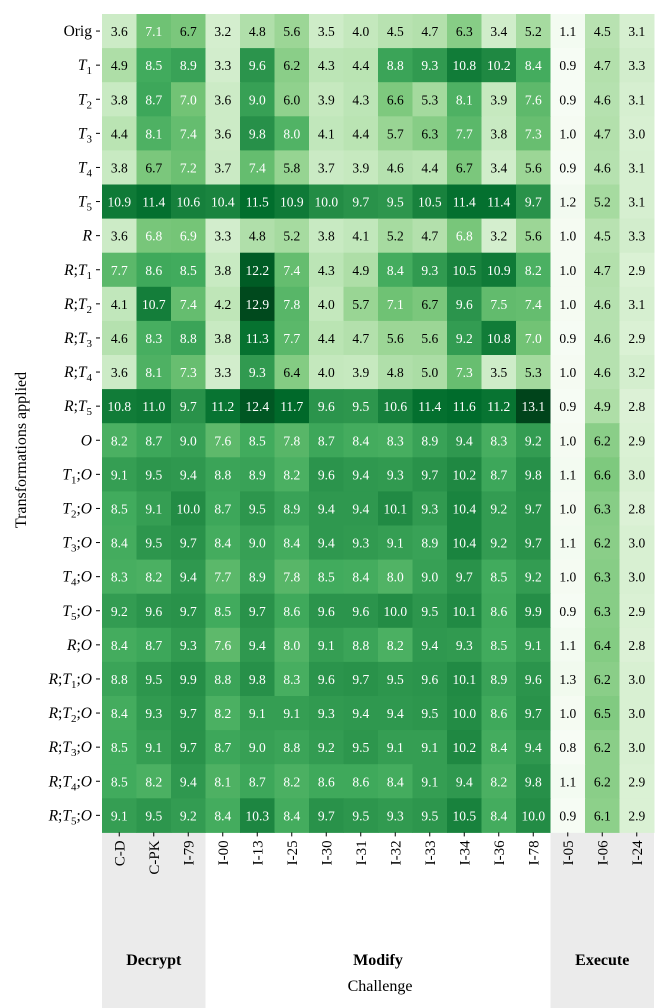 This screenshot has height=1008, width=672. I want to click on column-label: C-PK, so click(155, 857).